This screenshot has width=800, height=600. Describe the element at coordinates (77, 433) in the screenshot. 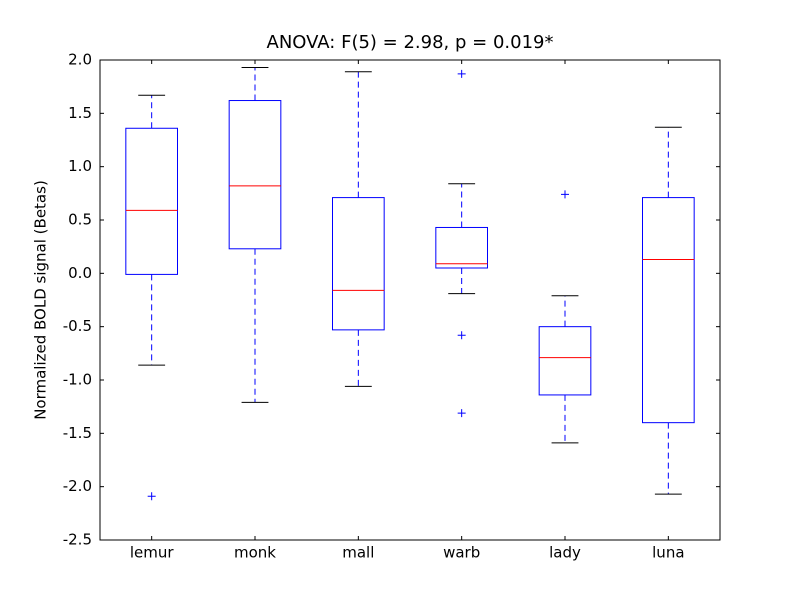

I see `y-tick-label: -1.5` at that location.